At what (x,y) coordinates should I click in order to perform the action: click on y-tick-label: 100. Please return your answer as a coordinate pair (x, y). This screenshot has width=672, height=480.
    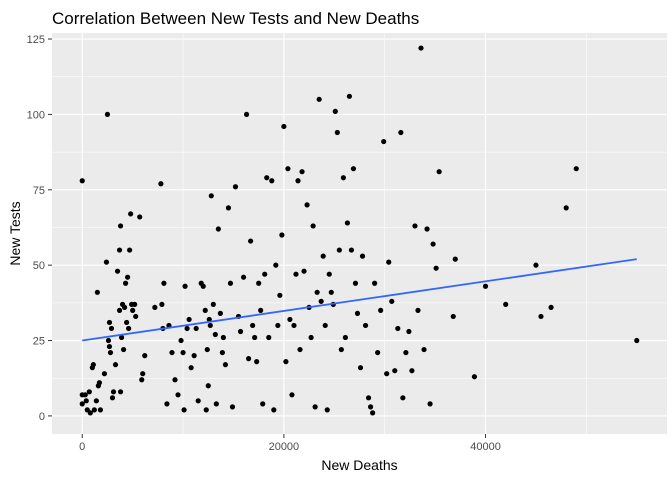
    Looking at the image, I should click on (36, 115).